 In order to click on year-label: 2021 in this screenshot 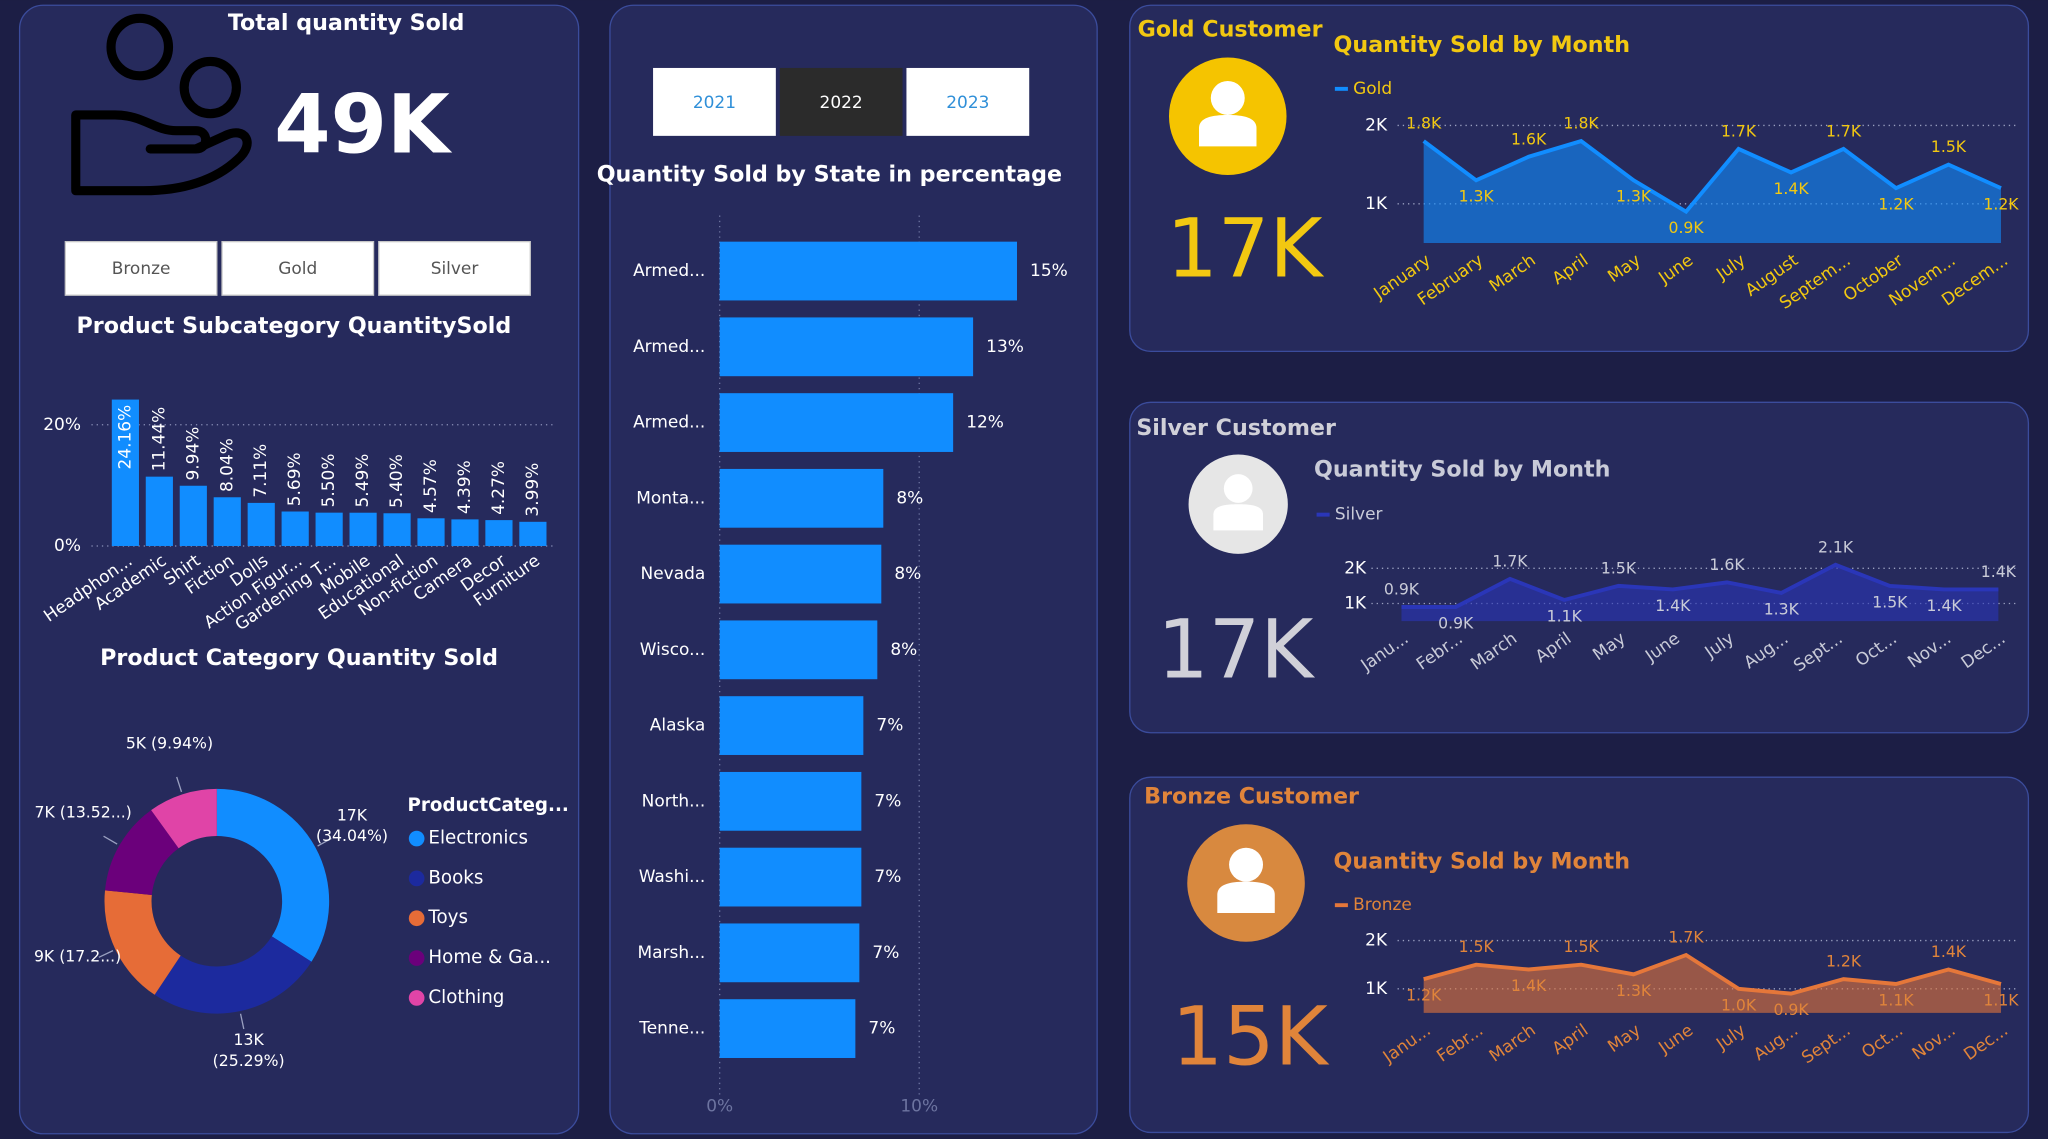, I will do `click(714, 103)`.